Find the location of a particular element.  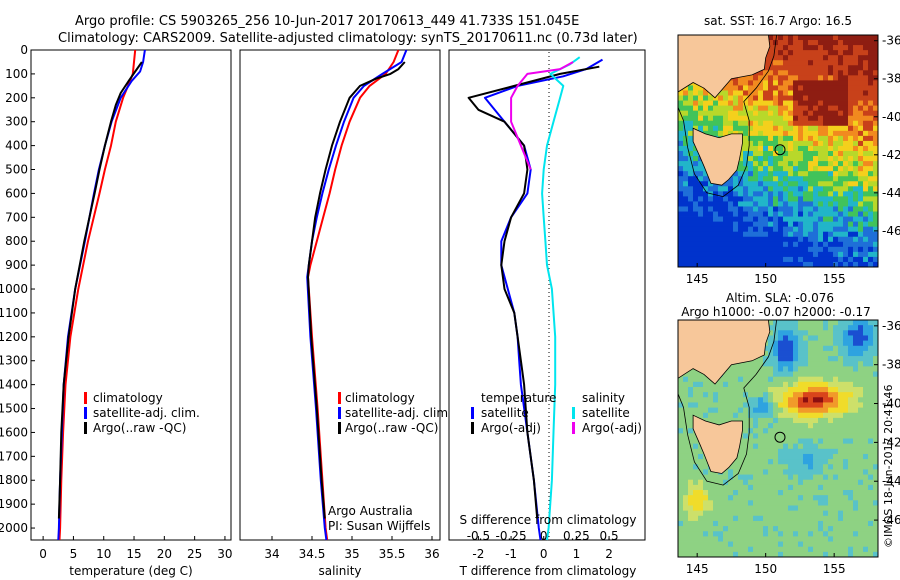

mainland-coast is located at coordinates (724, 352).